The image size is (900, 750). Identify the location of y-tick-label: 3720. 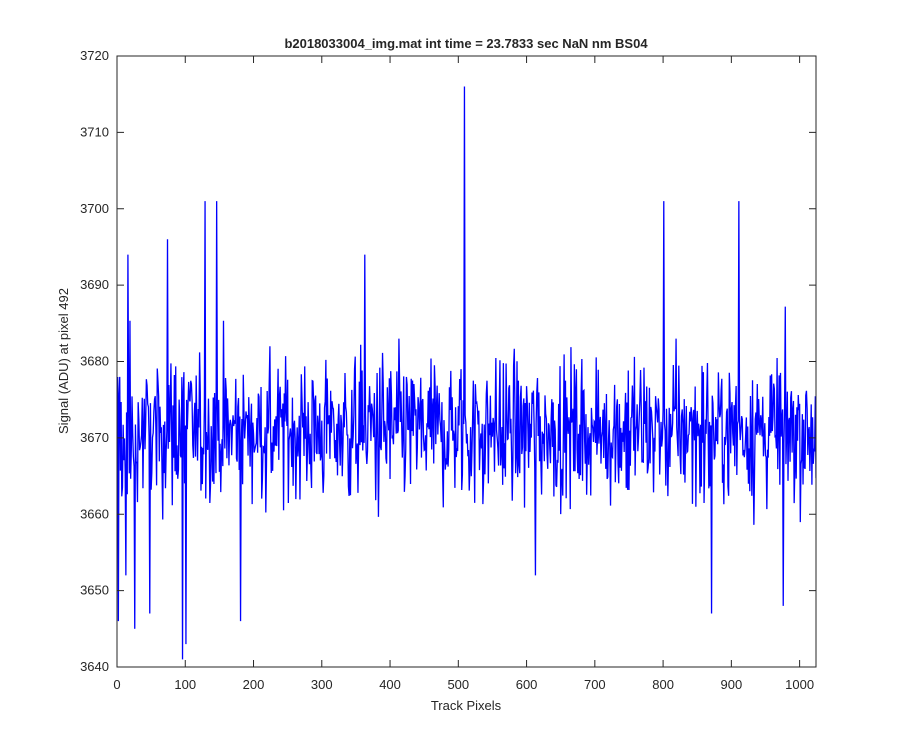
(94, 55).